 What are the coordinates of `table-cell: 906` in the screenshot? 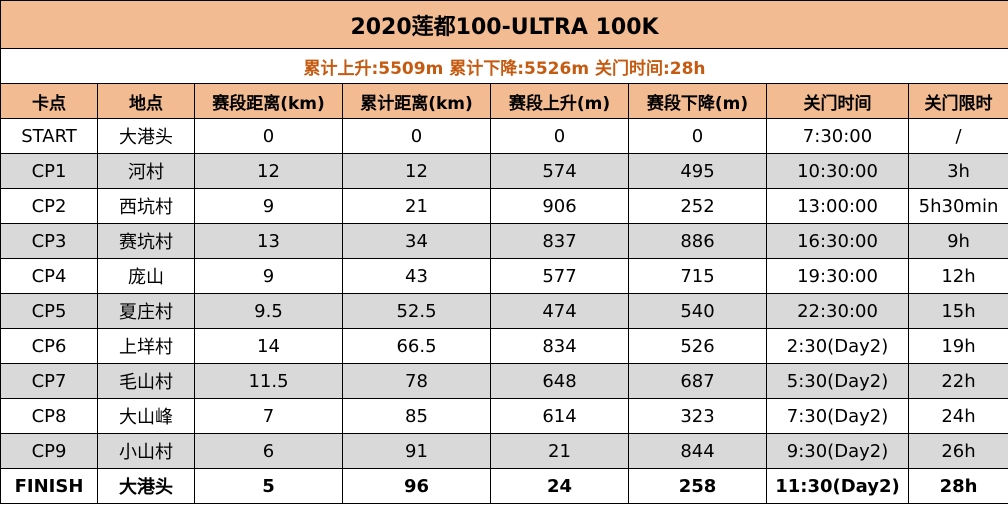 It's located at (559, 206).